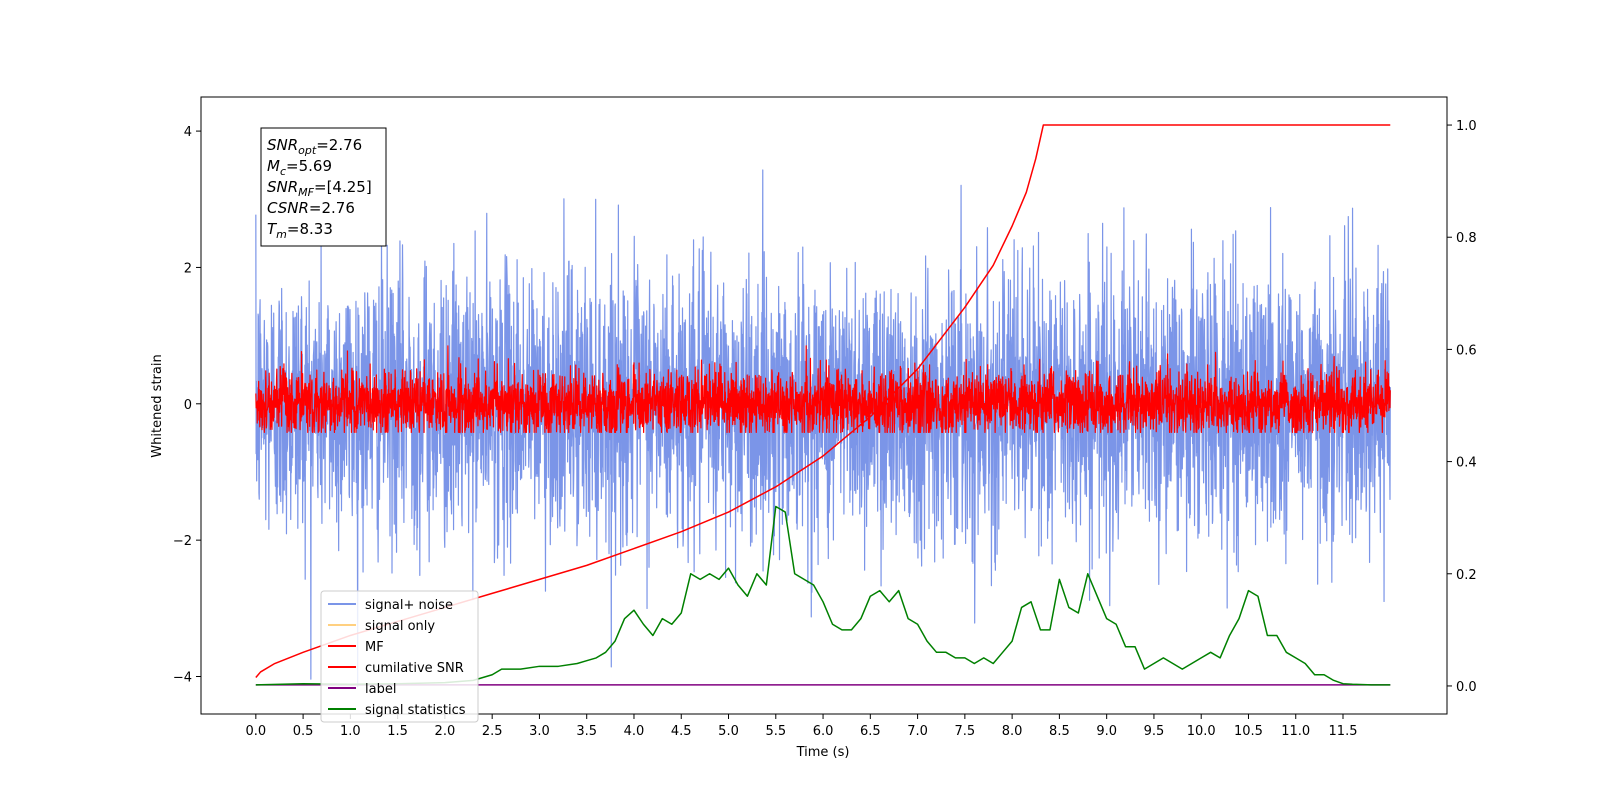 This screenshot has height=800, width=1600. I want to click on legend-label-label: label, so click(380, 689).